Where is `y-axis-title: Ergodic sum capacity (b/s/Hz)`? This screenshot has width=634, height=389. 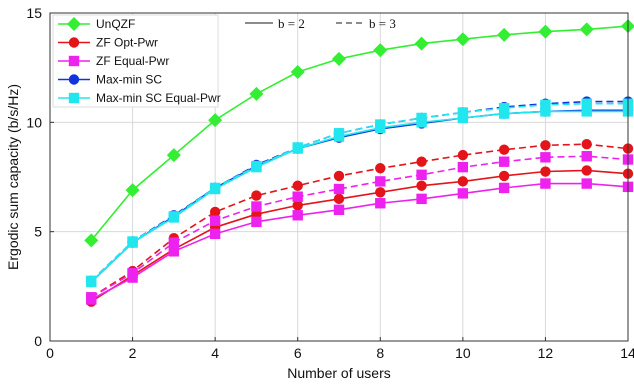 y-axis-title: Ergodic sum capacity (b/s/Hz) is located at coordinates (13, 177).